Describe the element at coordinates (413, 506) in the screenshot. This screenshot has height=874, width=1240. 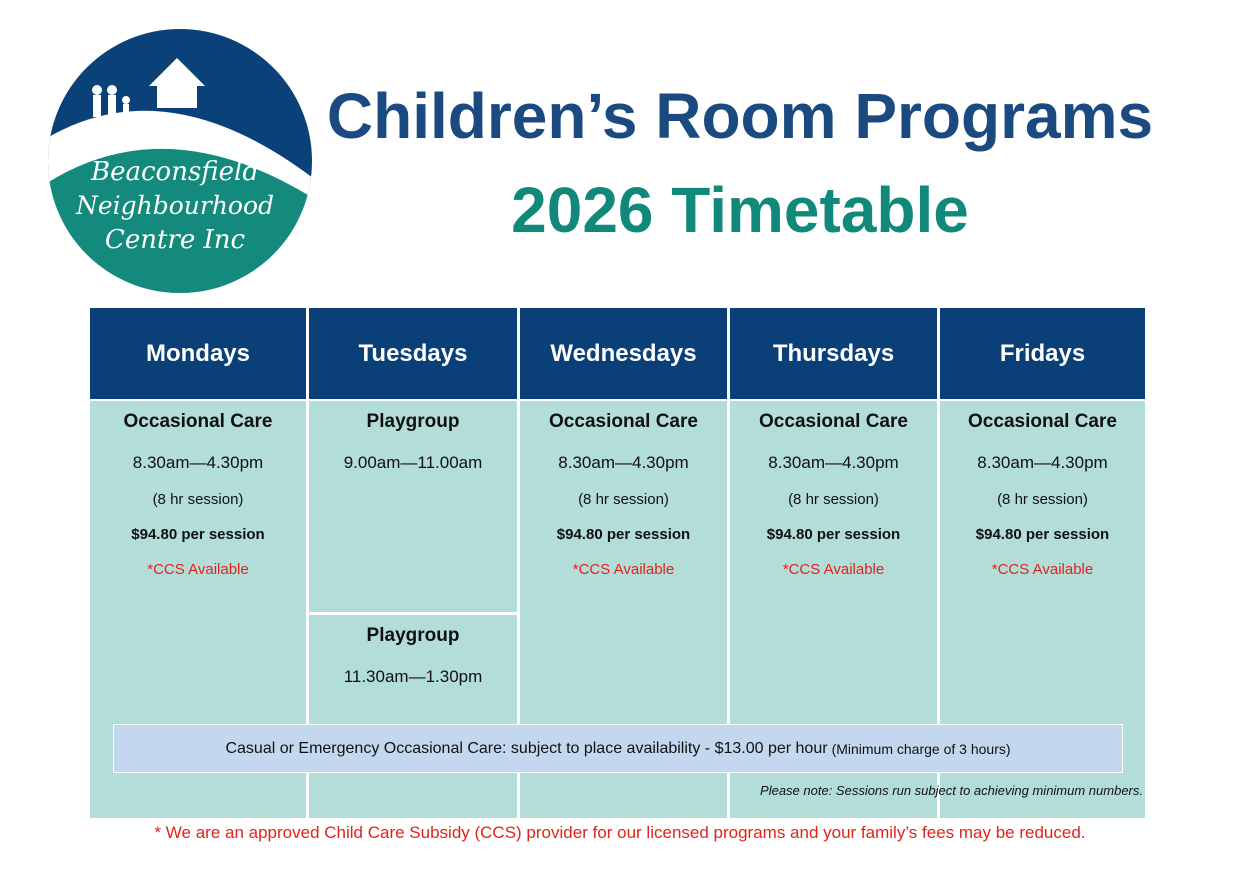
I see `tuesday-cell-1: Playgroup 9.00am—11.00am` at that location.